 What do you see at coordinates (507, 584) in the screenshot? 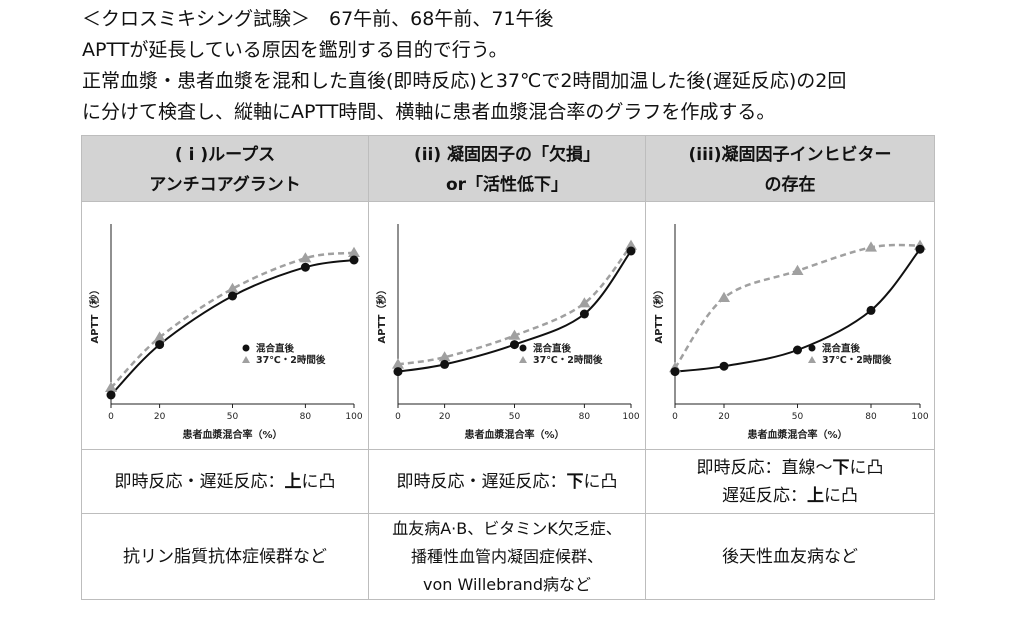
I see `example-line: von Willebrand病など` at bounding box center [507, 584].